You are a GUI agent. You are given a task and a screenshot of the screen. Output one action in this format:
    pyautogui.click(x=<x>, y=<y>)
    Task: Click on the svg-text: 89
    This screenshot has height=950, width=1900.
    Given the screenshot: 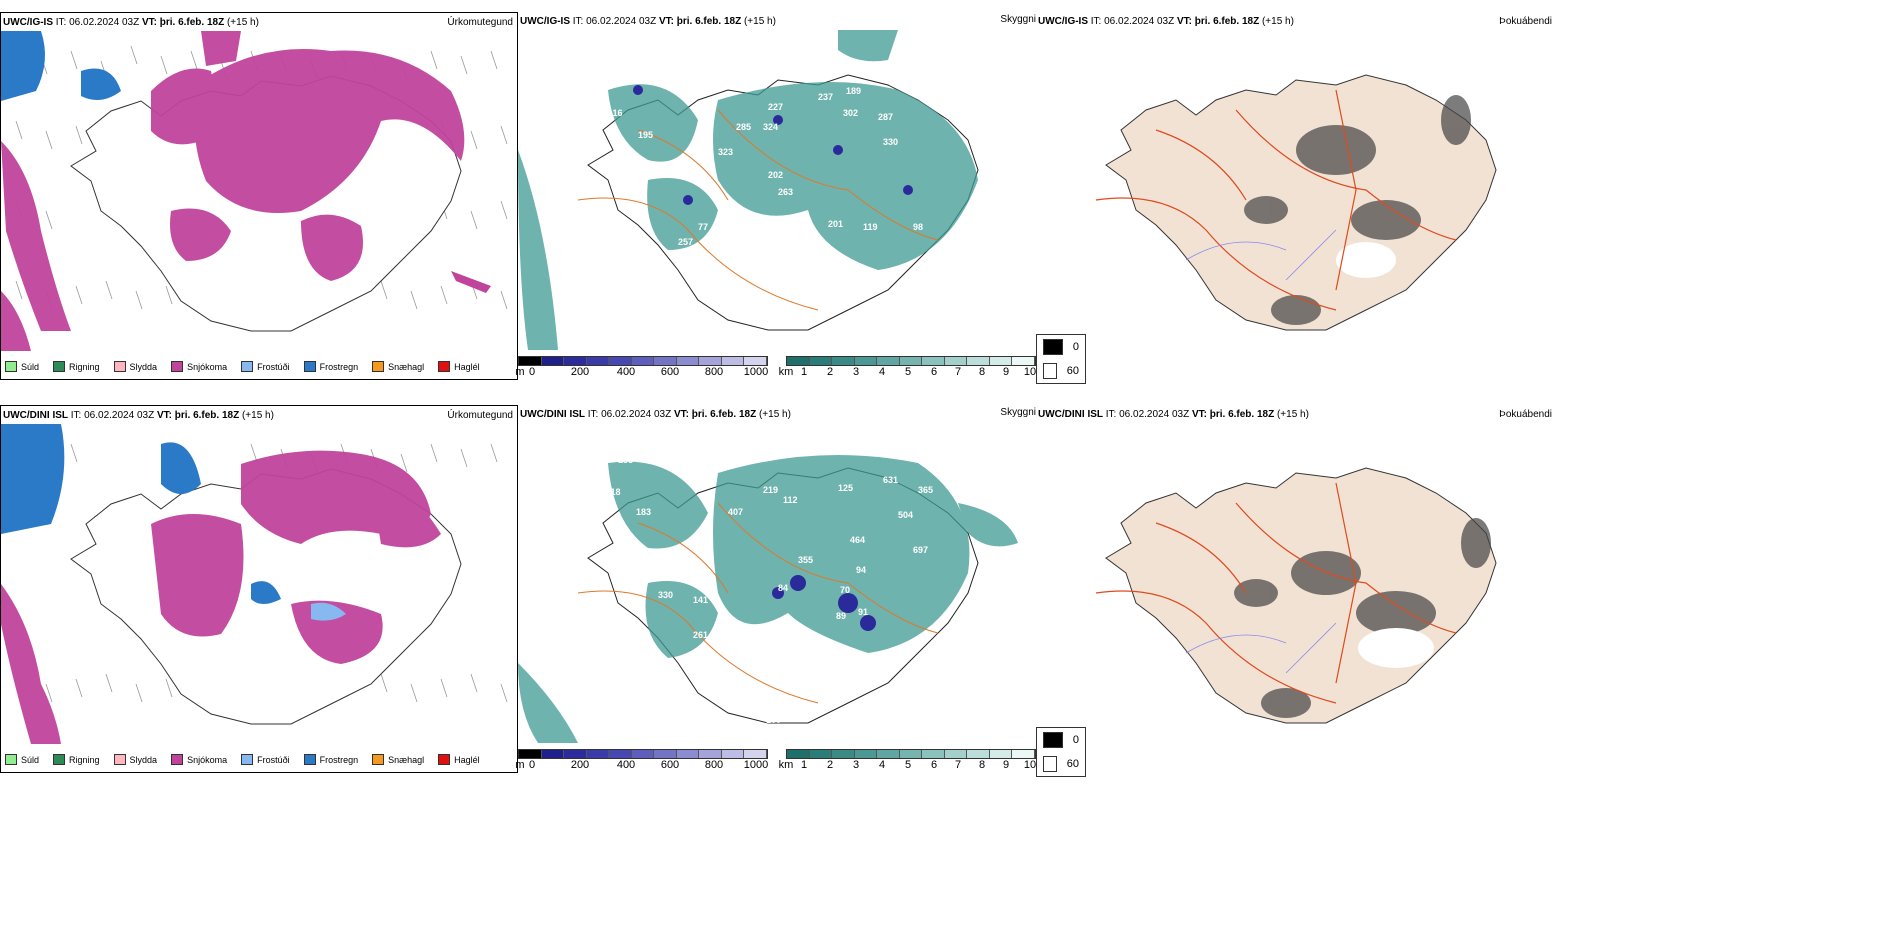 What is the action you would take?
    pyautogui.click(x=841, y=616)
    